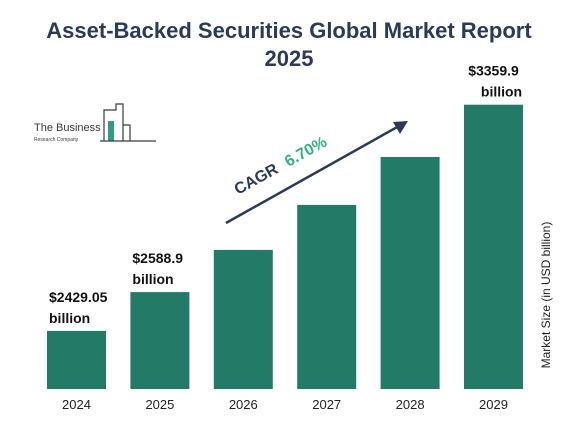 This screenshot has width=578, height=435. I want to click on data-label-value: $3359.9, so click(493, 71).